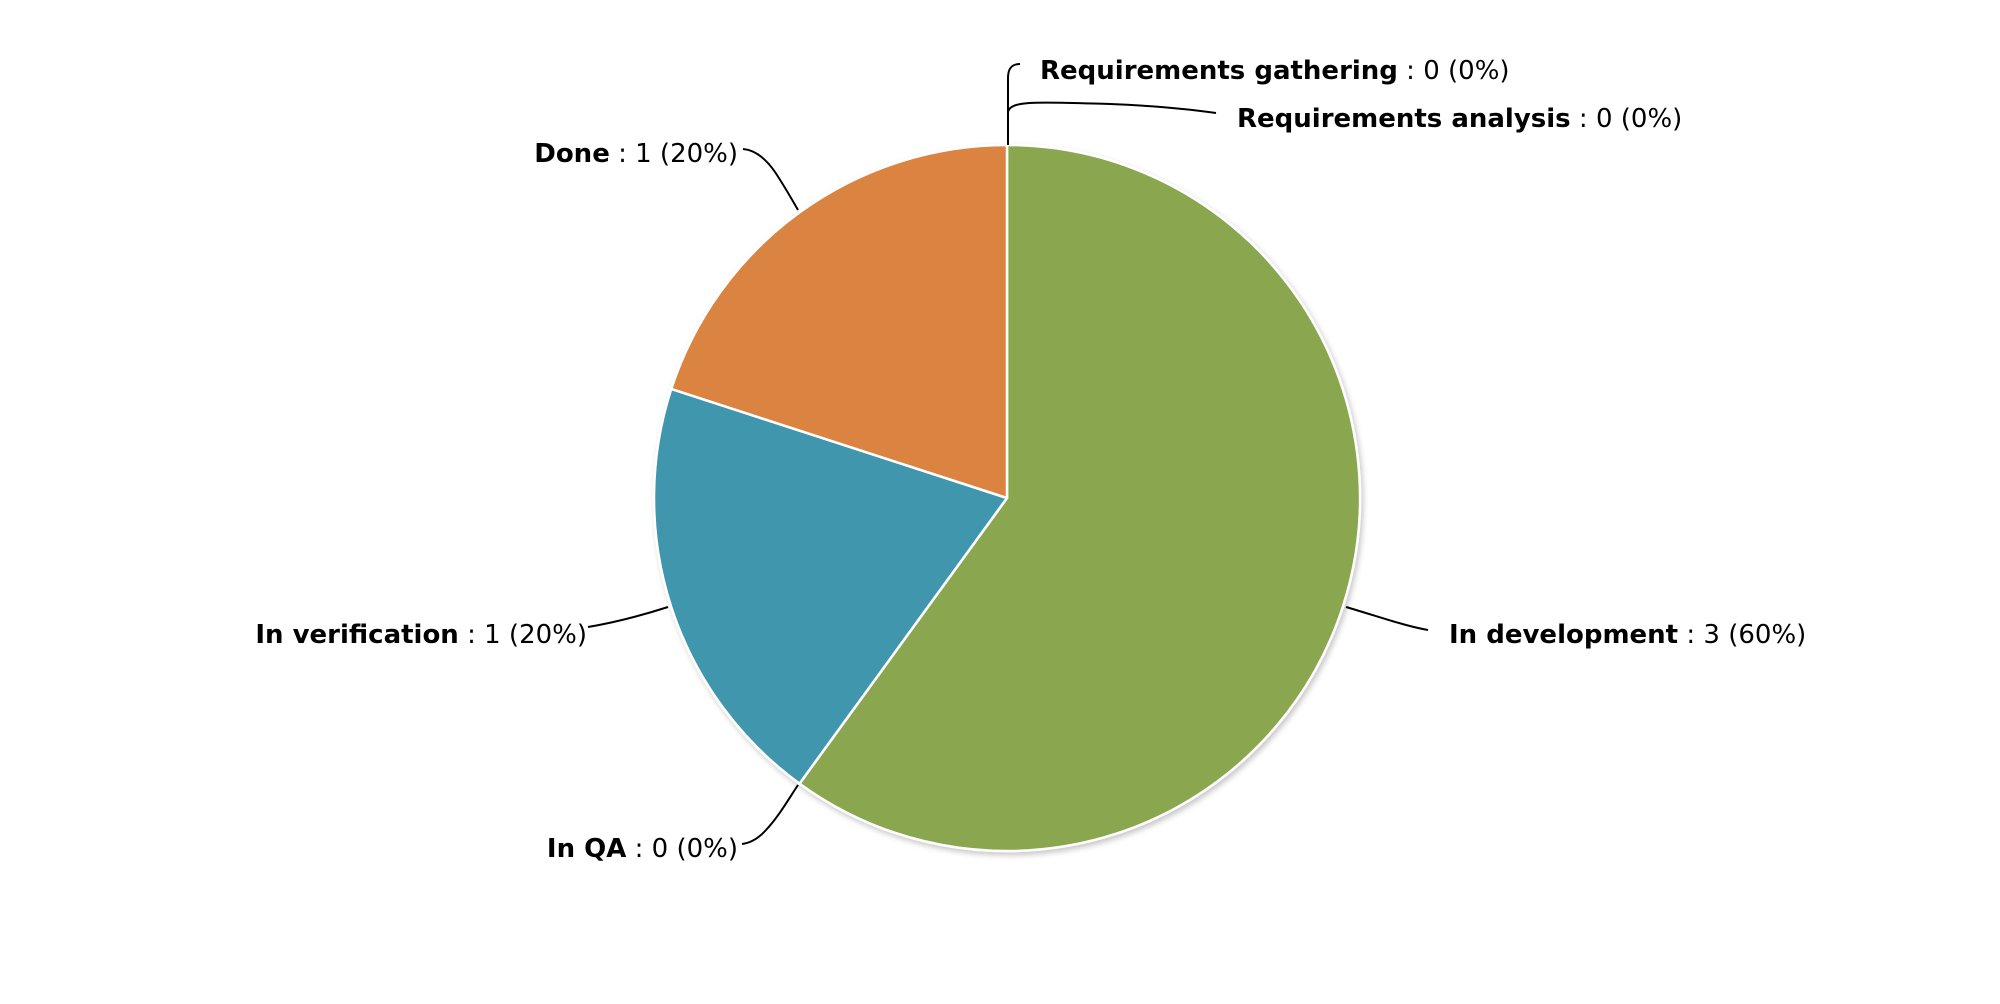 The width and height of the screenshot is (2000, 1004). I want to click on data-label-requirements-analysis: Requirements analysis : 0 (0%), so click(1459, 119).